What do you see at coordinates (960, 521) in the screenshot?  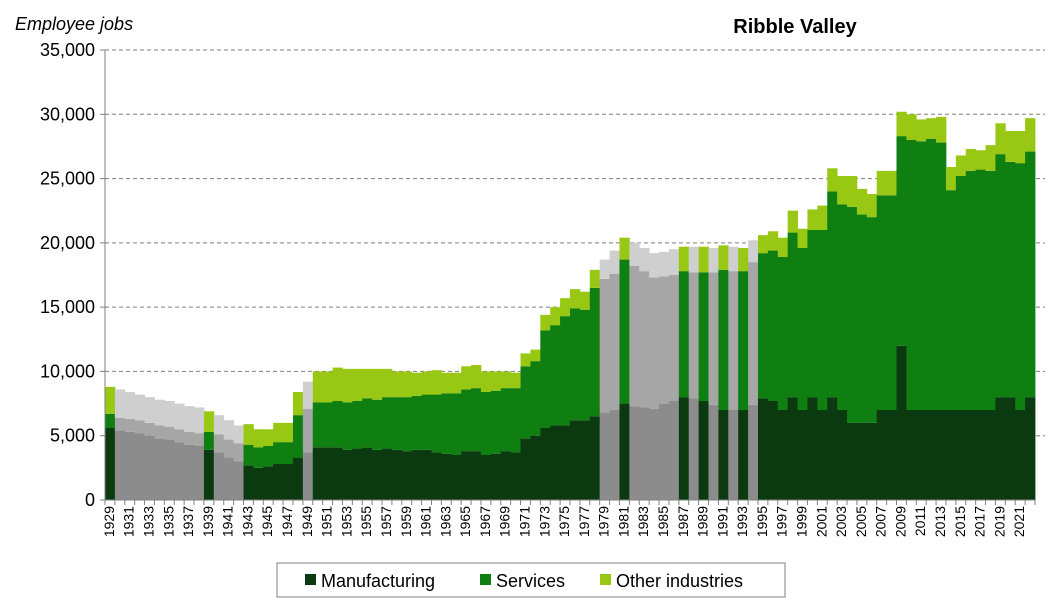 I see `x-tick-label: 2015` at bounding box center [960, 521].